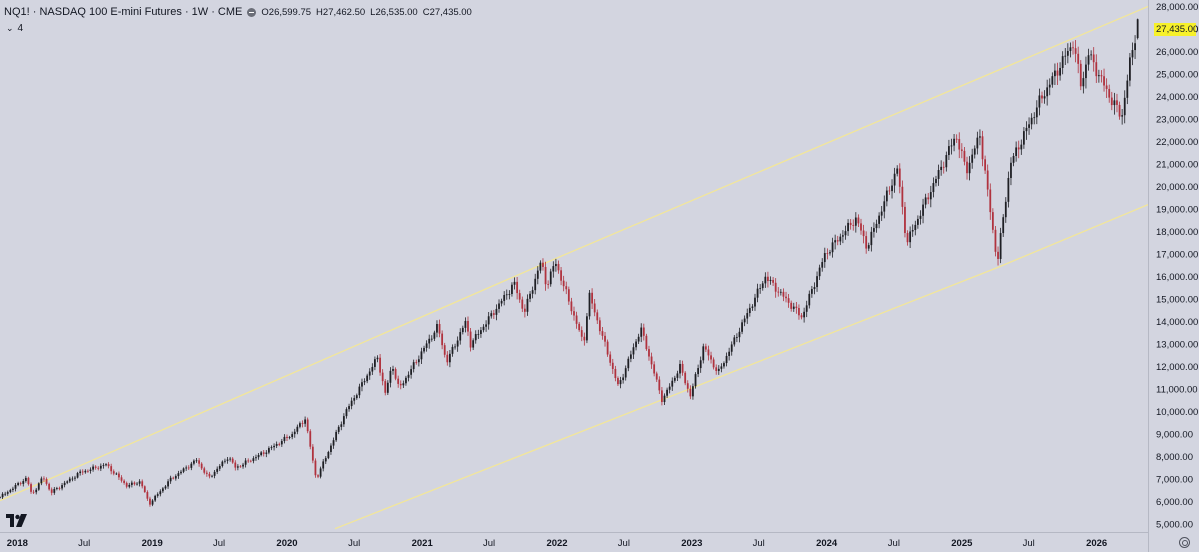 This screenshot has height=552, width=1199. Describe the element at coordinates (962, 543) in the screenshot. I see `time-tick-label: 2025` at that location.